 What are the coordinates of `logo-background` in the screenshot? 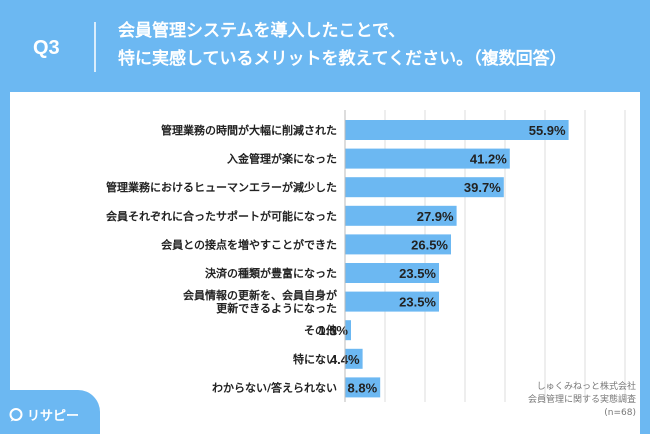 It's located at (50, 412).